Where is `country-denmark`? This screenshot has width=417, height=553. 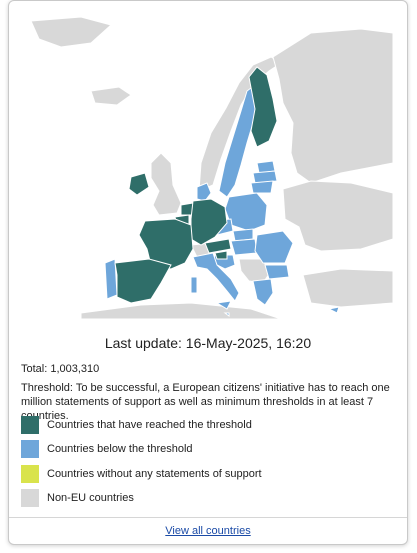 country-denmark is located at coordinates (204, 192).